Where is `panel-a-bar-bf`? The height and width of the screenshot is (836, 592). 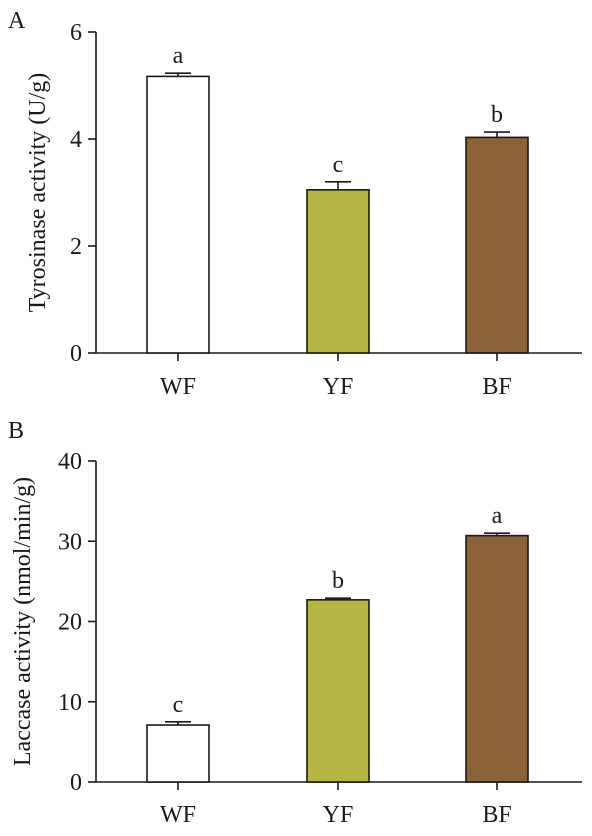
panel-a-bar-bf is located at coordinates (497, 245).